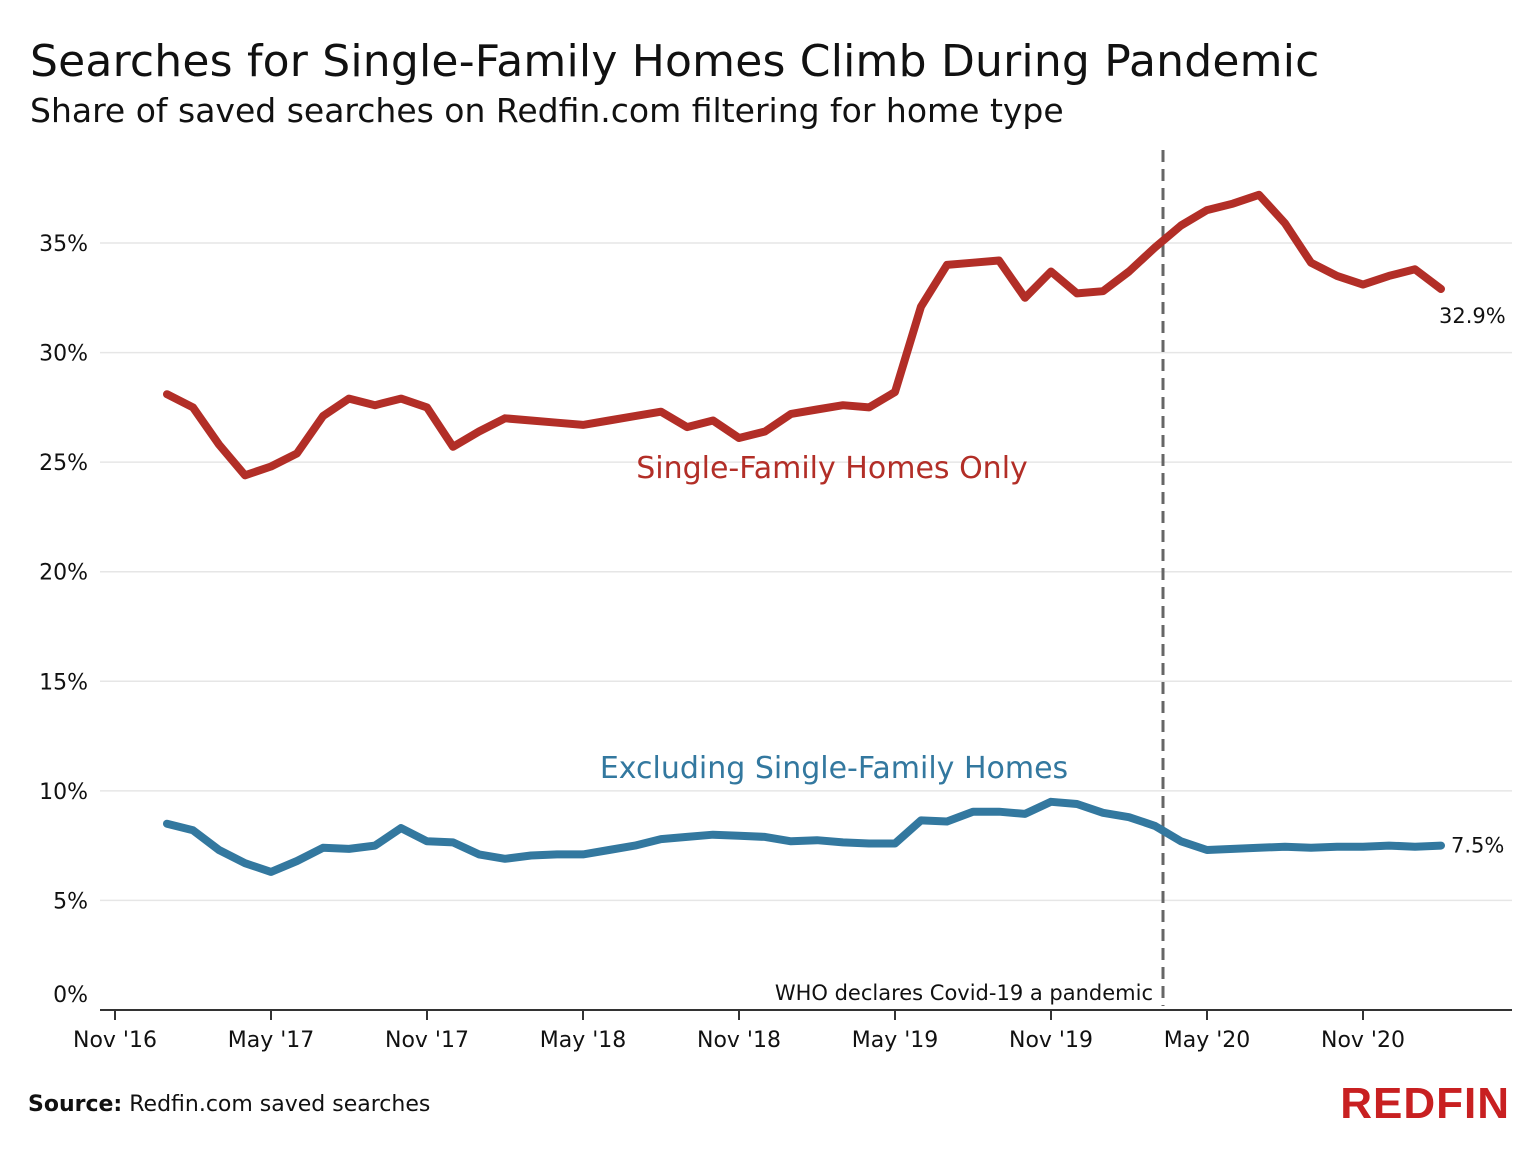 The height and width of the screenshot is (1152, 1536). What do you see at coordinates (832, 468) in the screenshot?
I see `series-name-label: Single-Family Homes Only` at bounding box center [832, 468].